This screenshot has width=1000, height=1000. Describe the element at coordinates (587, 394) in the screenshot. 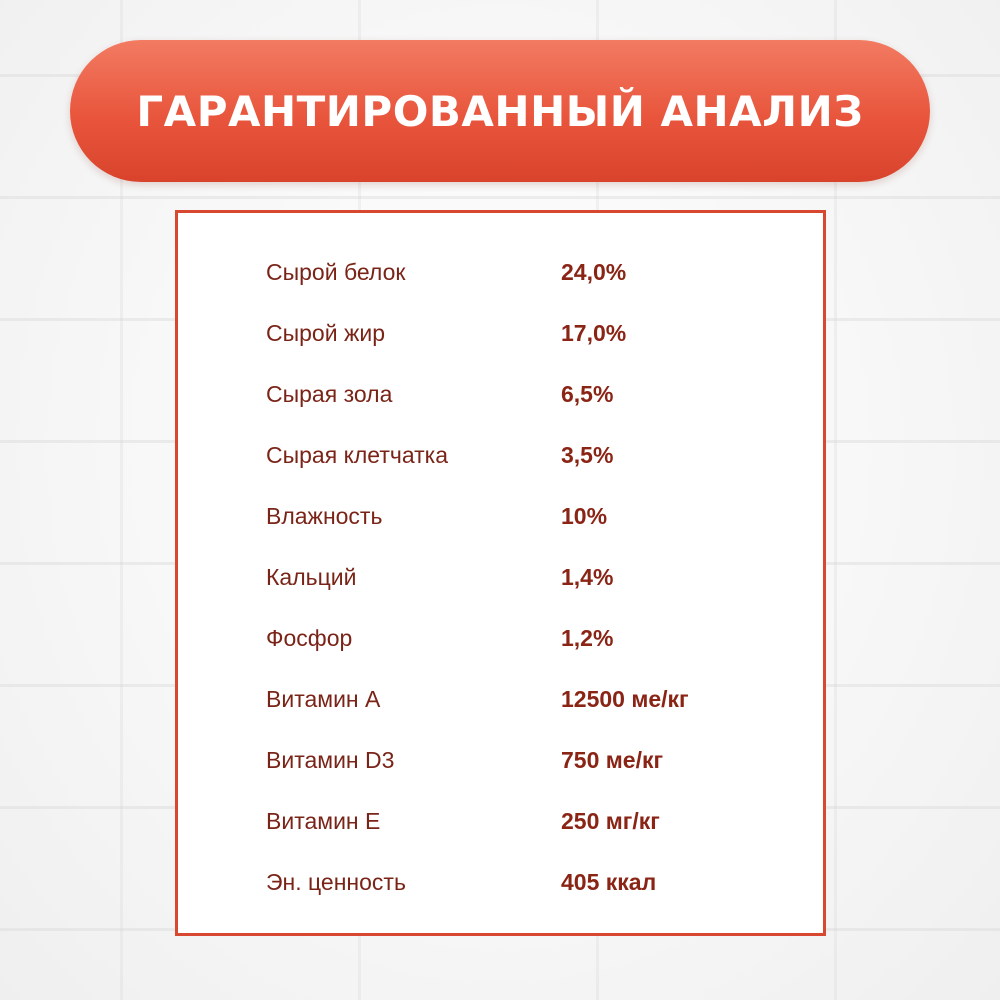

I see `row-value: 6,5%` at that location.